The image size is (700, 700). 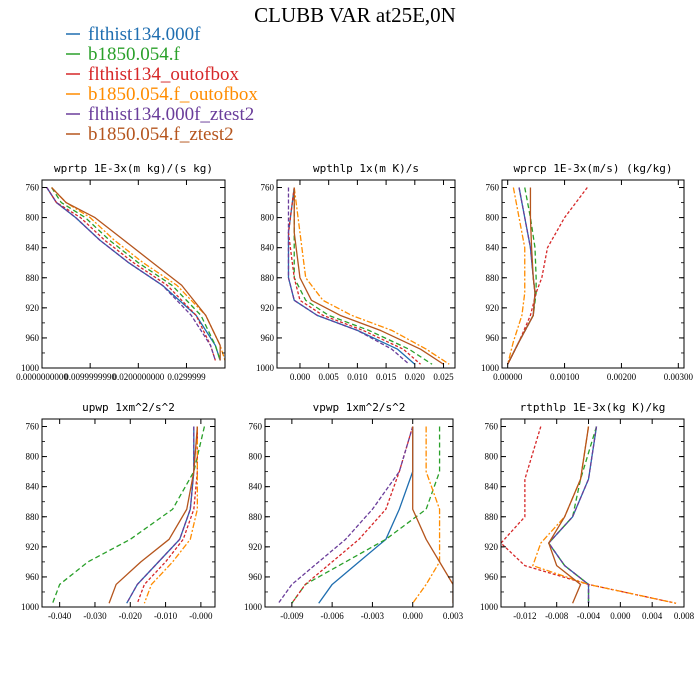 What do you see at coordinates (60, 616) in the screenshot?
I see `x-tick-label: -0.040` at bounding box center [60, 616].